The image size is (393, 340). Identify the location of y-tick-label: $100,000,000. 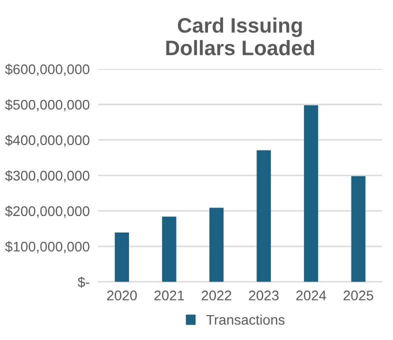
(47, 247).